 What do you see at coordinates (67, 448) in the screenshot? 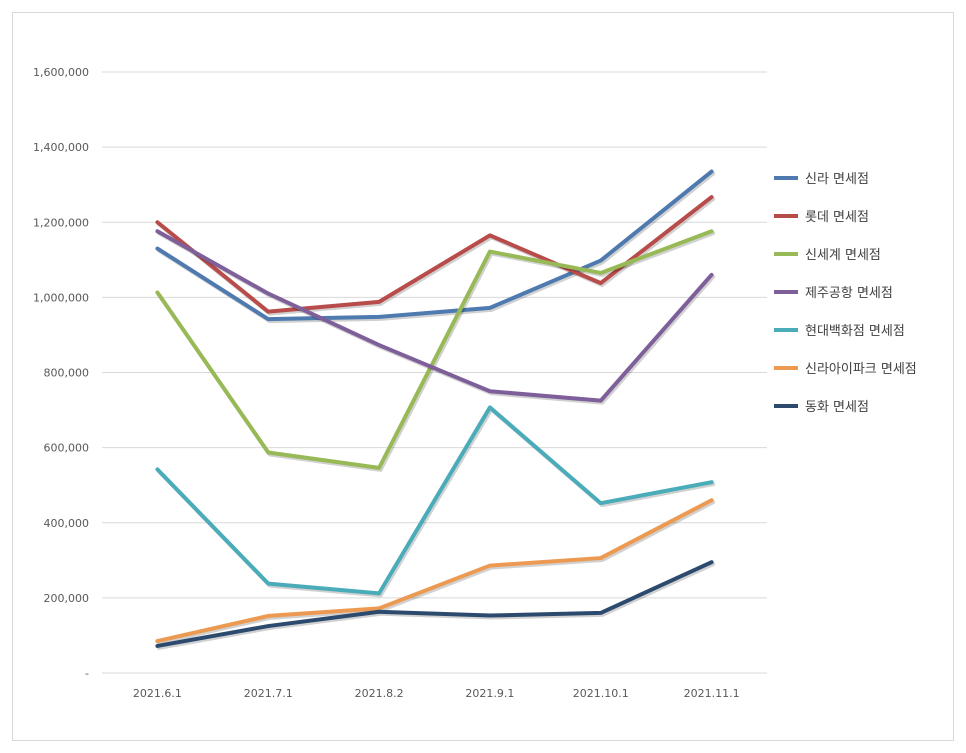
I see `y-tick-label: 600,000` at bounding box center [67, 448].